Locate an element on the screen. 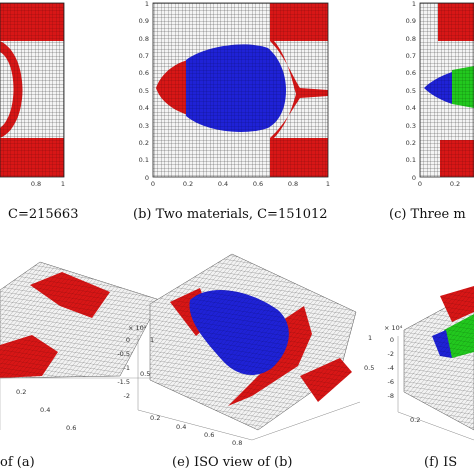 Image resolution: width=474 pixels, height=474 pixels. panel-e-zticks: 0 -0.5 -1 -1.5 -2 is located at coordinates (123, 368).